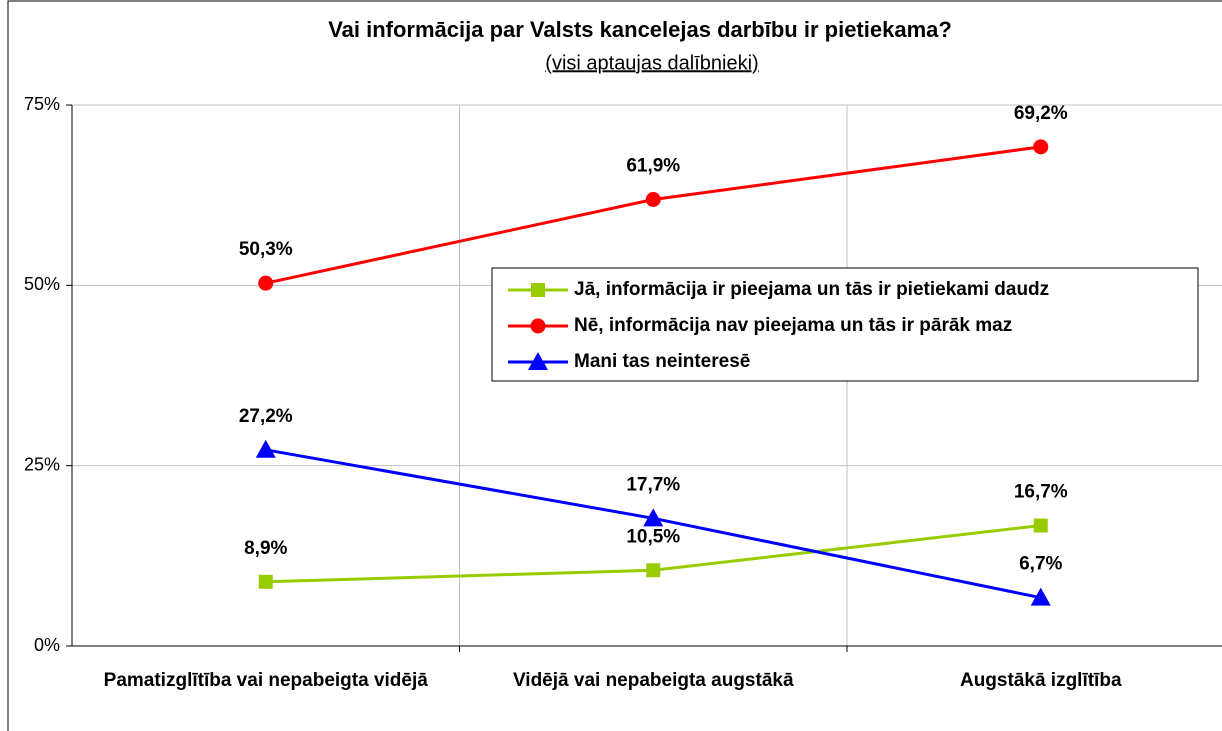  What do you see at coordinates (653, 536) in the screenshot?
I see `data-label: 10,5%` at bounding box center [653, 536].